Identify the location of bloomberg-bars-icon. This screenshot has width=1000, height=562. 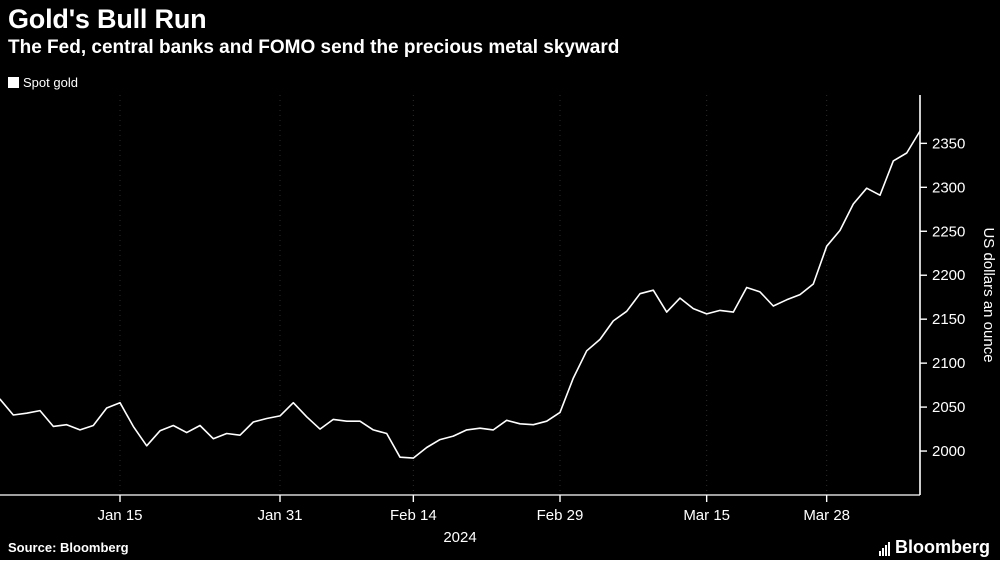
(884, 549).